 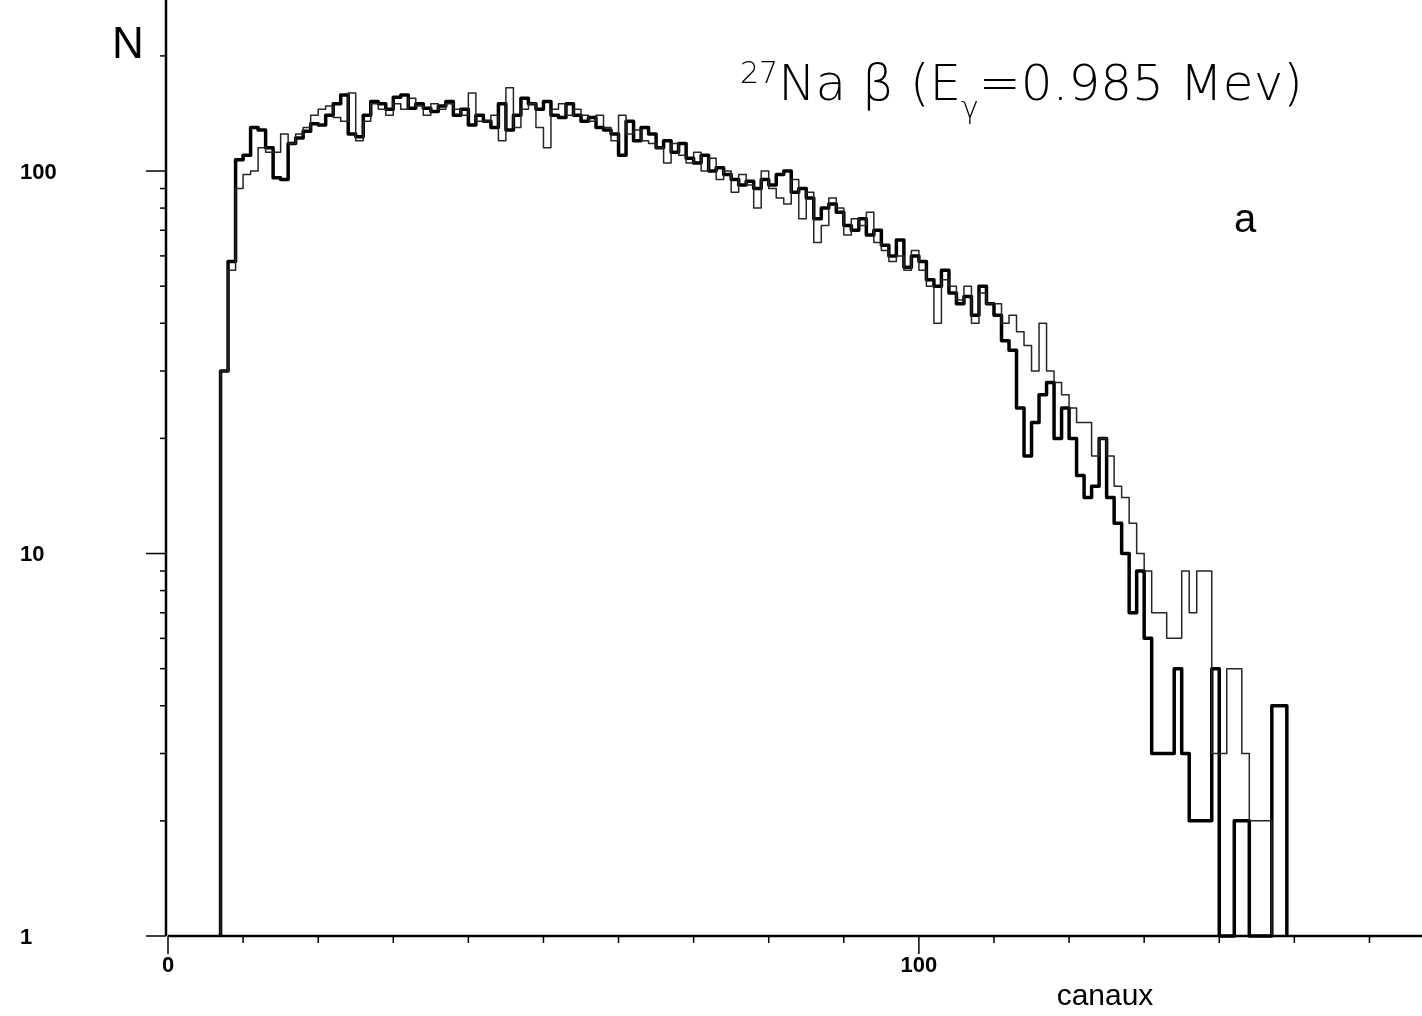 I want to click on y-tick-label: 1, so click(x=26, y=936).